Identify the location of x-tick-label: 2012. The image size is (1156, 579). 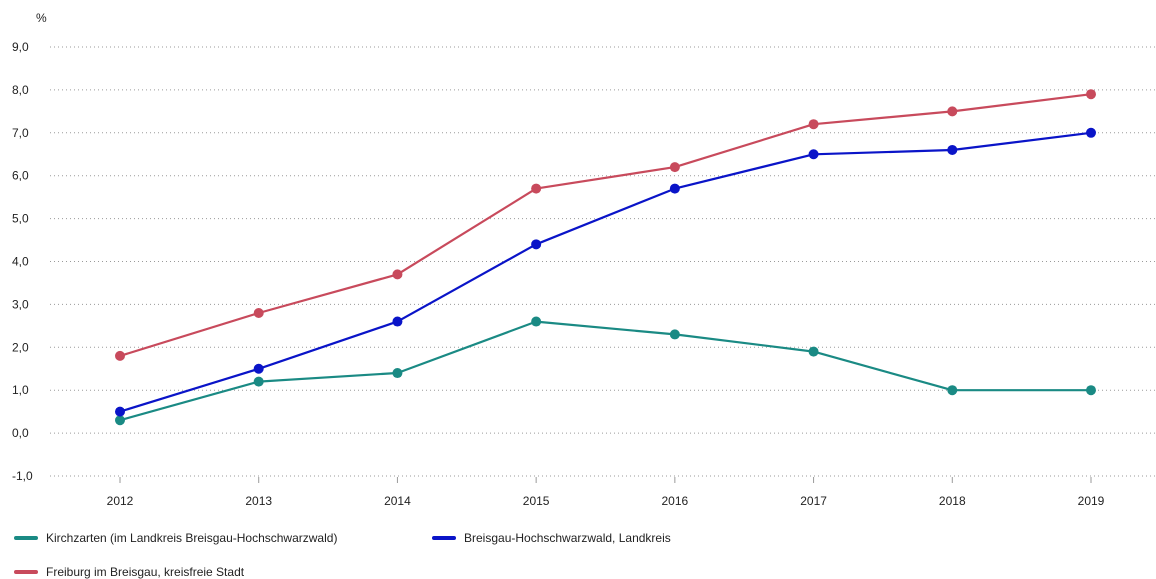
(120, 501).